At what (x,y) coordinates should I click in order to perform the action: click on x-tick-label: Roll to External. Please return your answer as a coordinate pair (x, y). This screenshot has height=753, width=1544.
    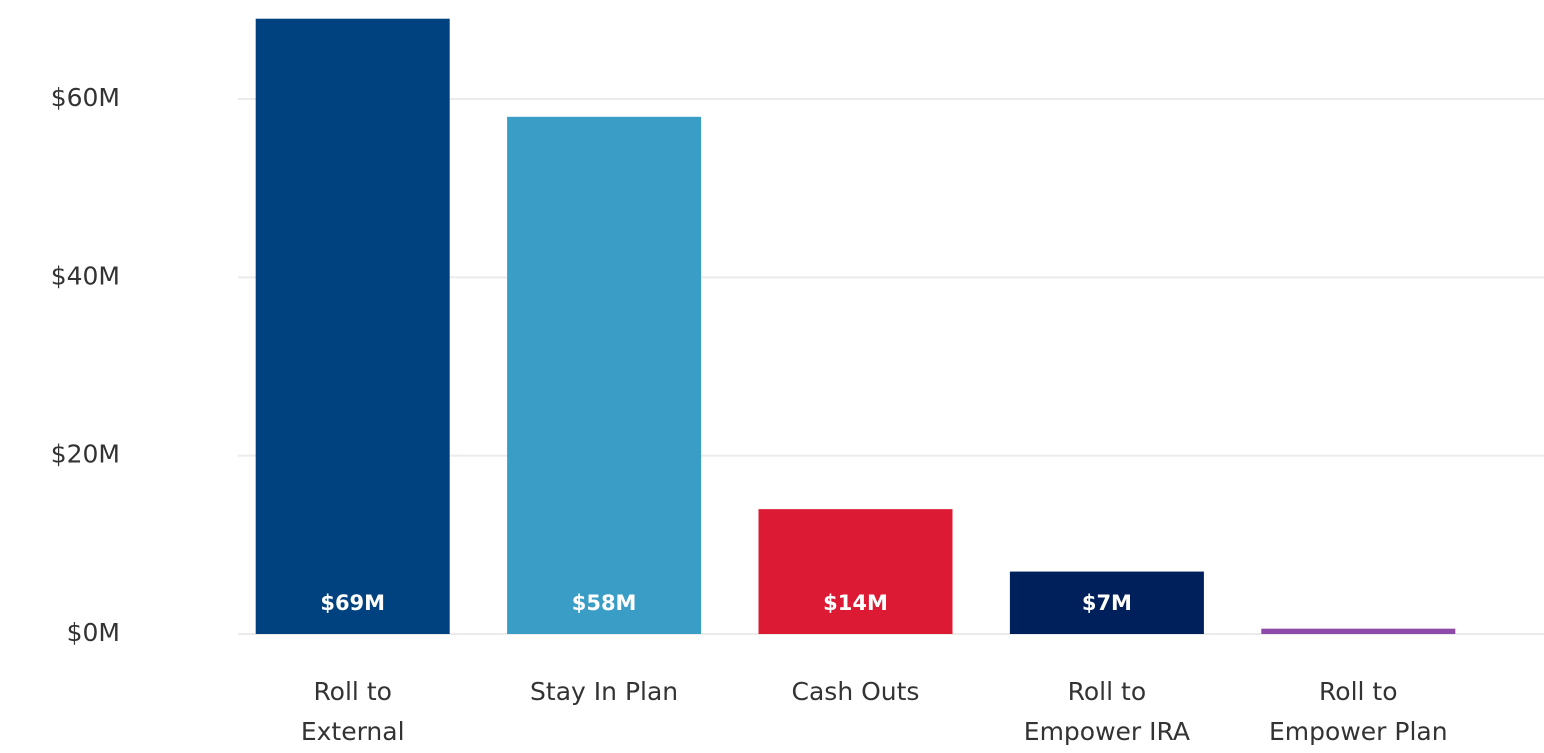
    Looking at the image, I should click on (352, 711).